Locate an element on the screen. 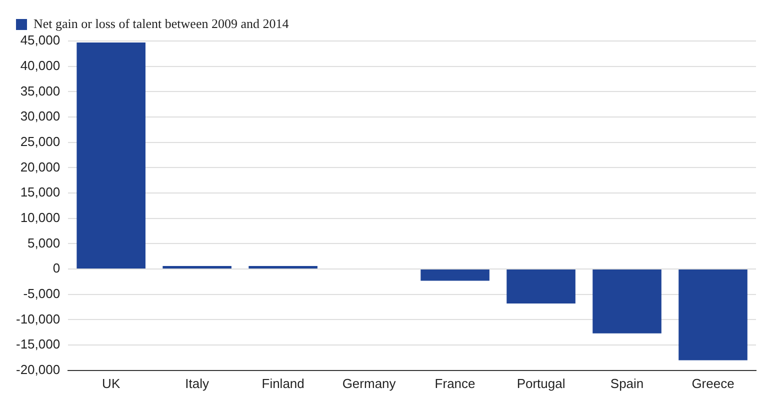 Image resolution: width=776 pixels, height=406 pixels. y-tick-label: -20,000 is located at coordinates (38, 369).